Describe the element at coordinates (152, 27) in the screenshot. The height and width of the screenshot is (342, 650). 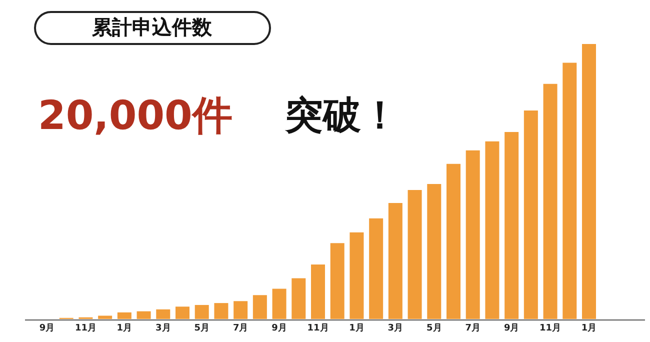
I see `chart-title: 累計申込件数` at that location.